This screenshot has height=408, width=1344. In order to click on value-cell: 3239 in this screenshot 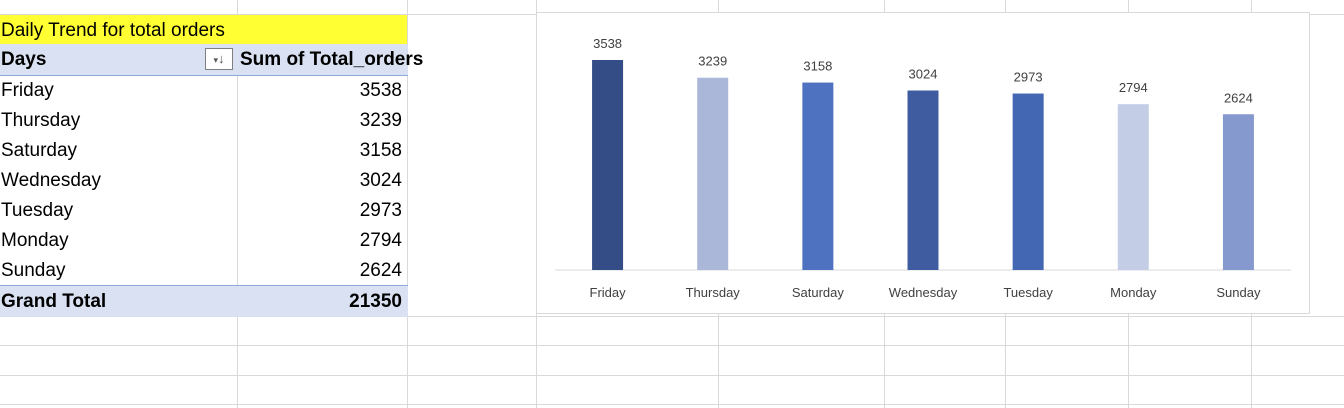, I will do `click(380, 120)`.